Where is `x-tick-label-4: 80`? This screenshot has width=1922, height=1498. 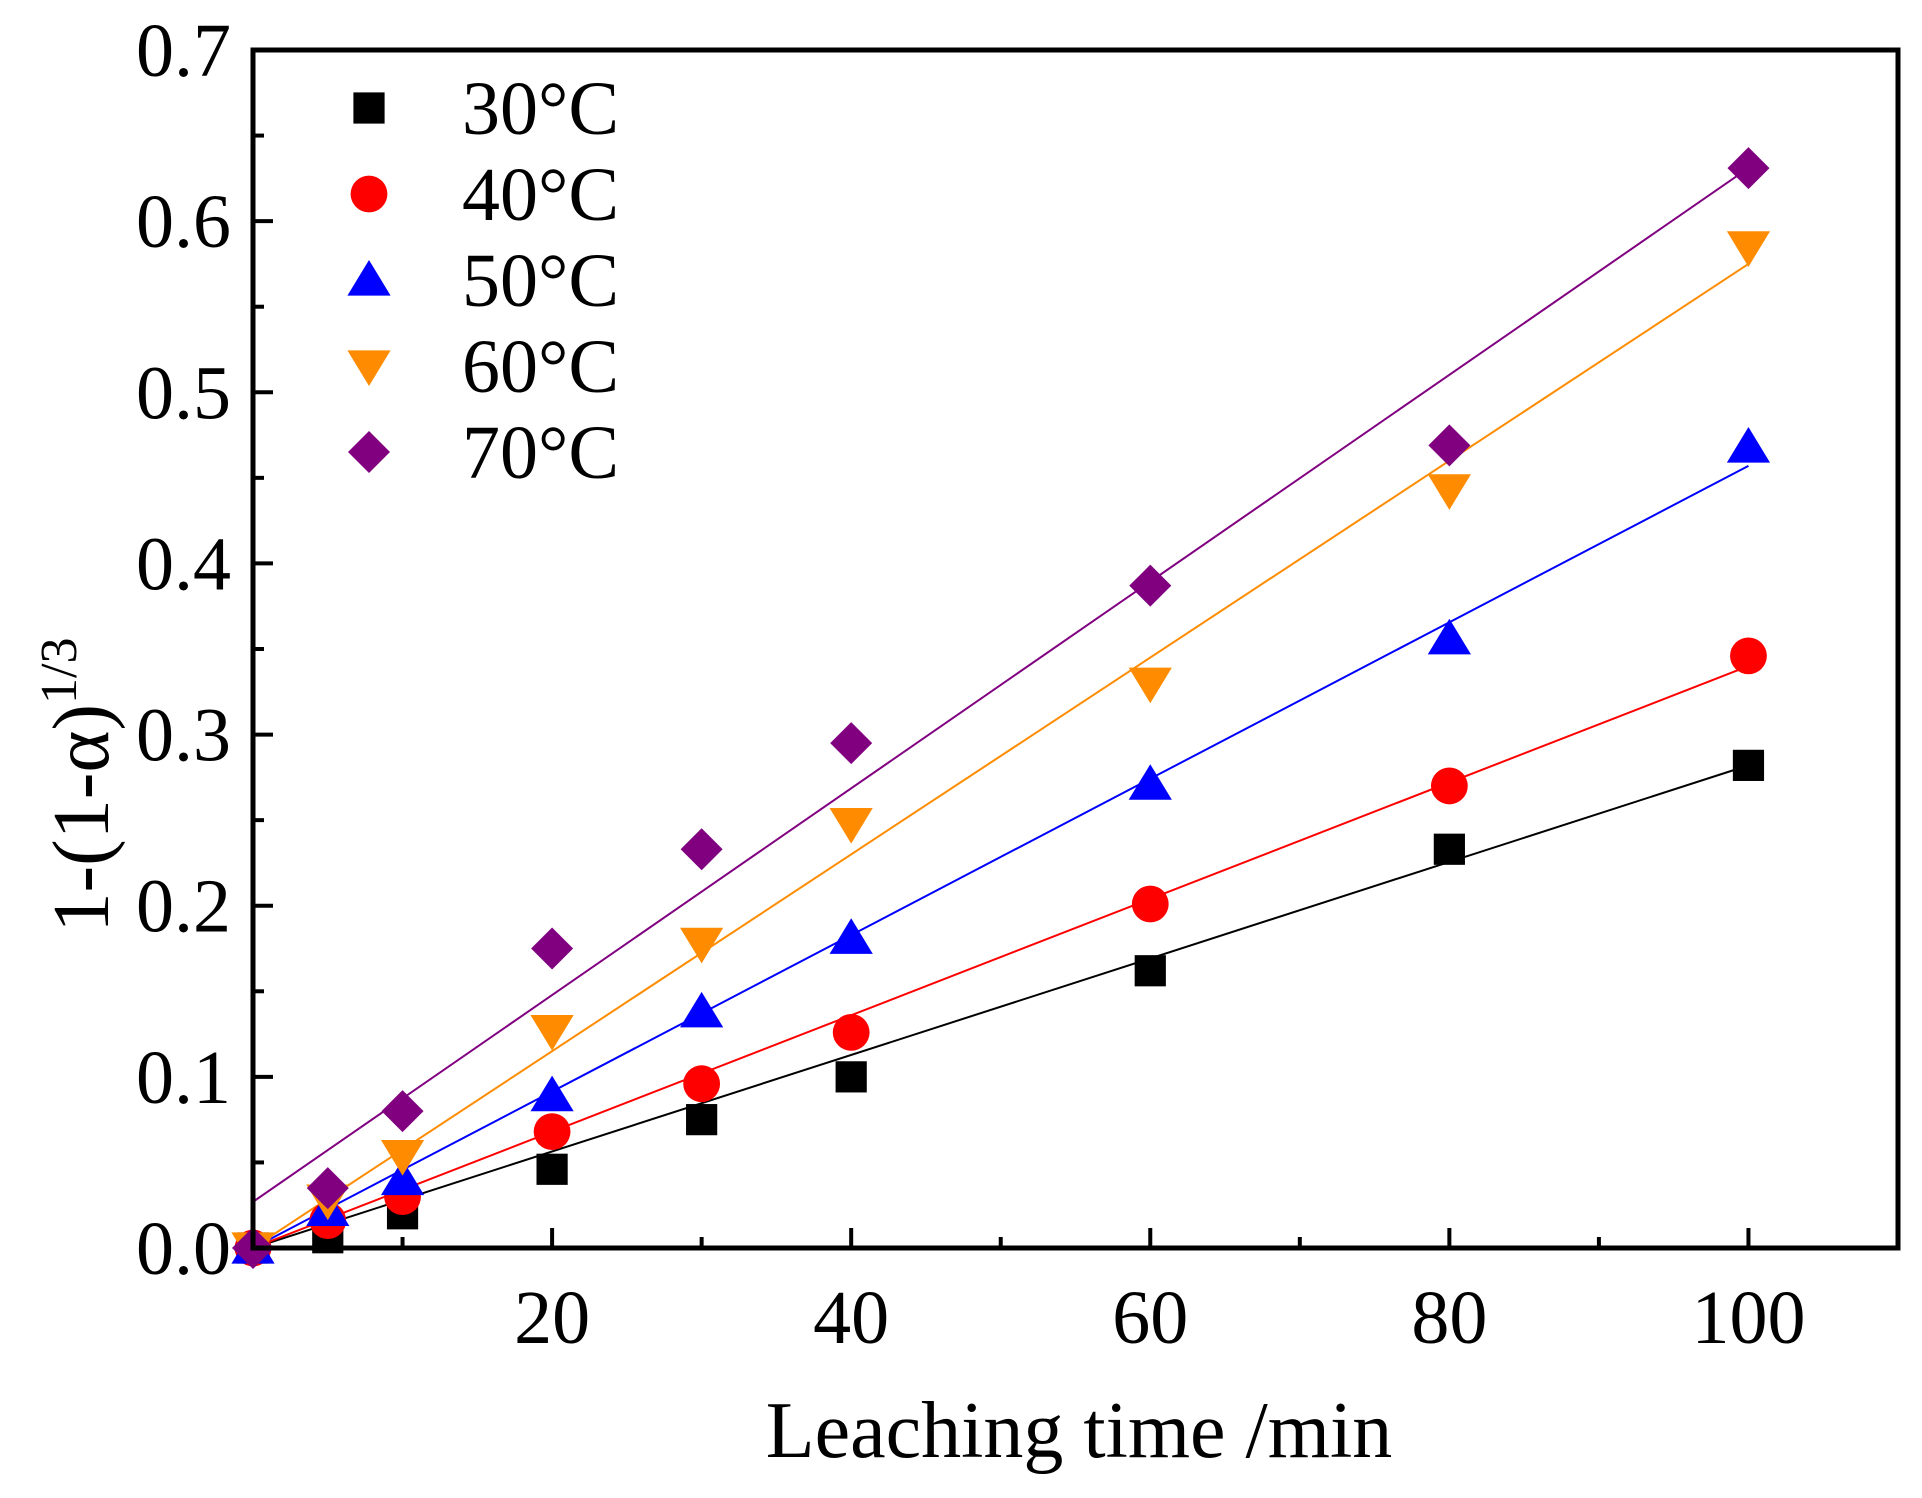
x-tick-label-4: 80 is located at coordinates (1449, 1318).